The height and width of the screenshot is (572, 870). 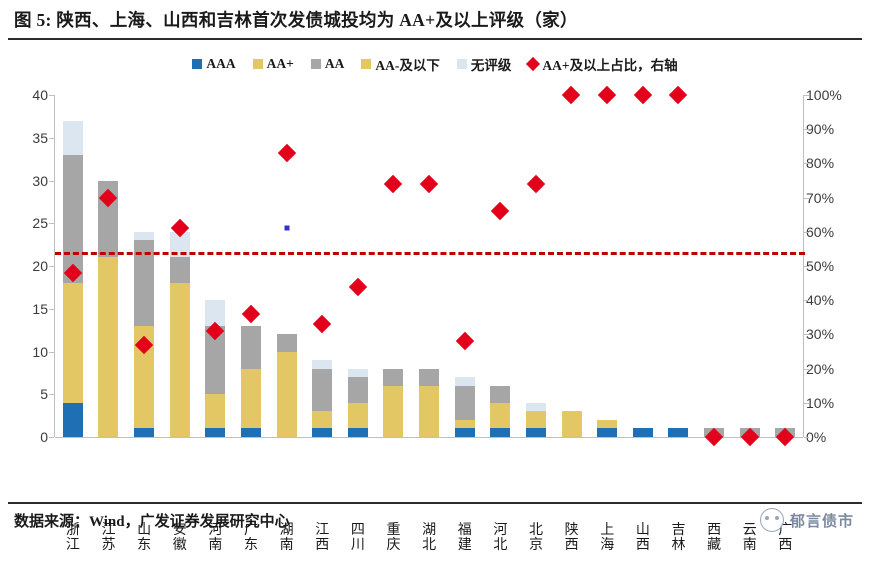 What do you see at coordinates (322, 538) in the screenshot?
I see `x-axis-tick-label: 江西` at bounding box center [322, 538].